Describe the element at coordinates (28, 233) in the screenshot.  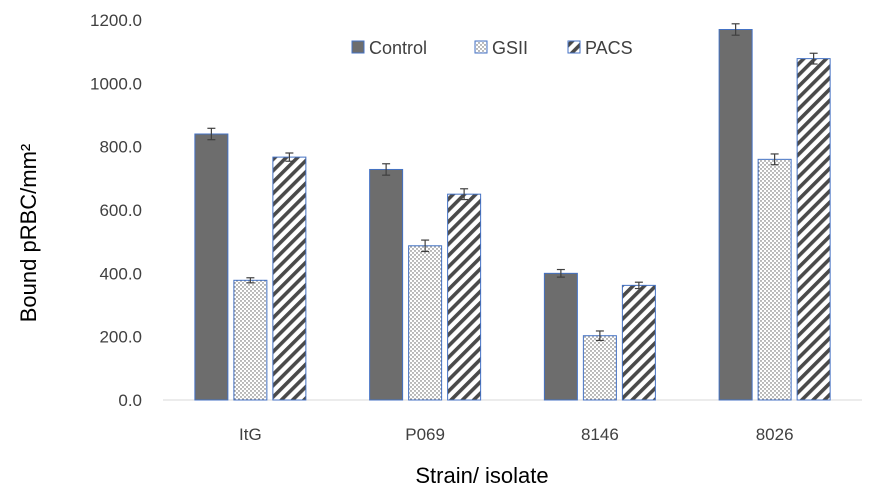
I see `y-axis-title: Bound pRBC/mm²` at that location.